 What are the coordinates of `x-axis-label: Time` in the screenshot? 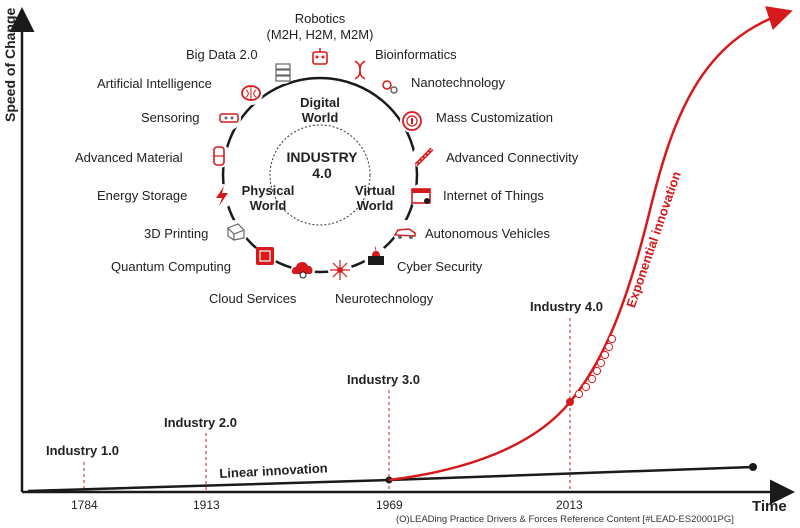 It's located at (769, 506).